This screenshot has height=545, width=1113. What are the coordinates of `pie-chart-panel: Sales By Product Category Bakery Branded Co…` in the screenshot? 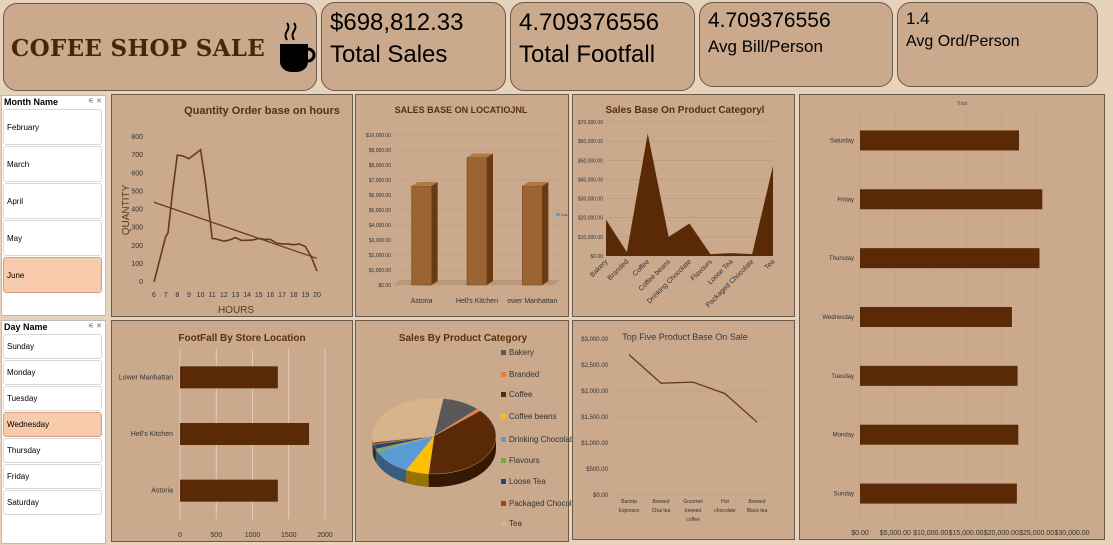 It's located at (469, 431).